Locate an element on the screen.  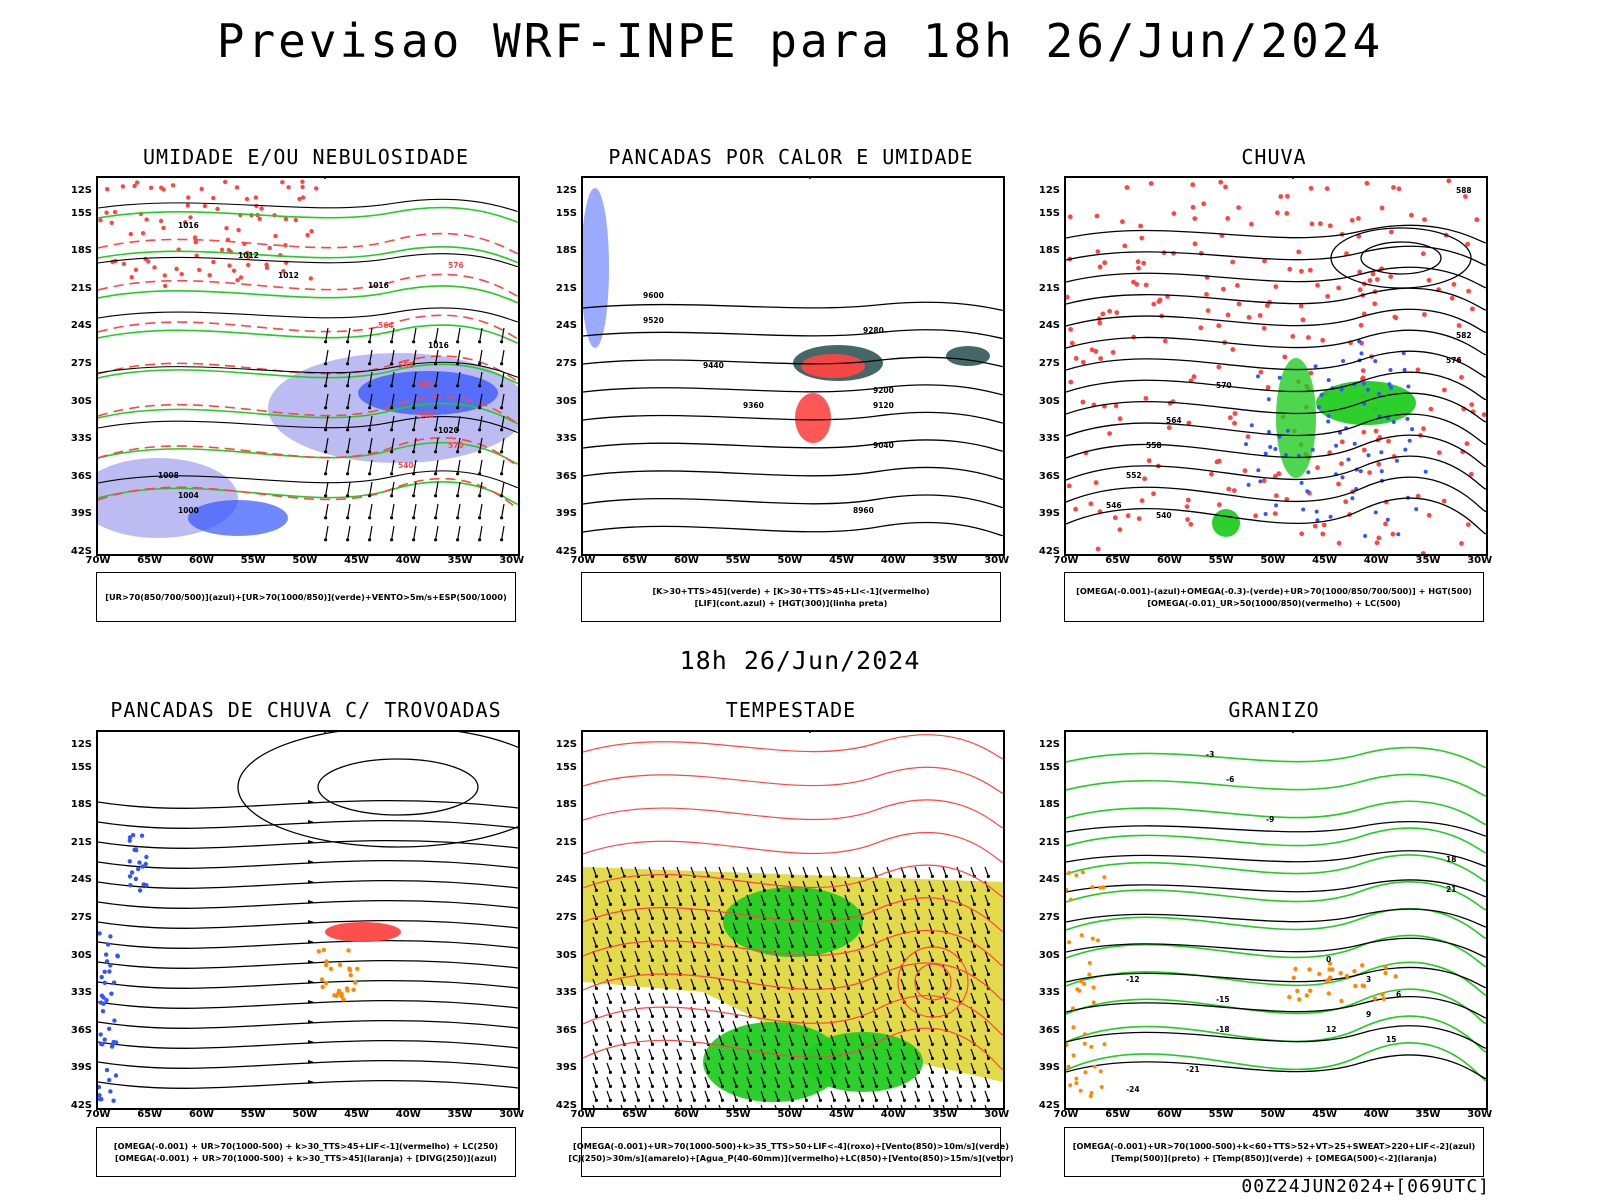
contour-label: 1004 is located at coordinates (188, 495).